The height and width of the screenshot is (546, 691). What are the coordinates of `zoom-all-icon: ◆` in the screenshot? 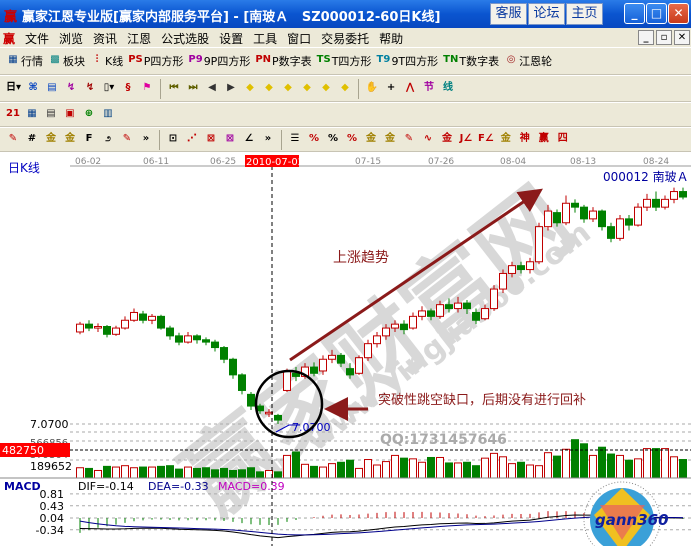 It's located at (345, 87).